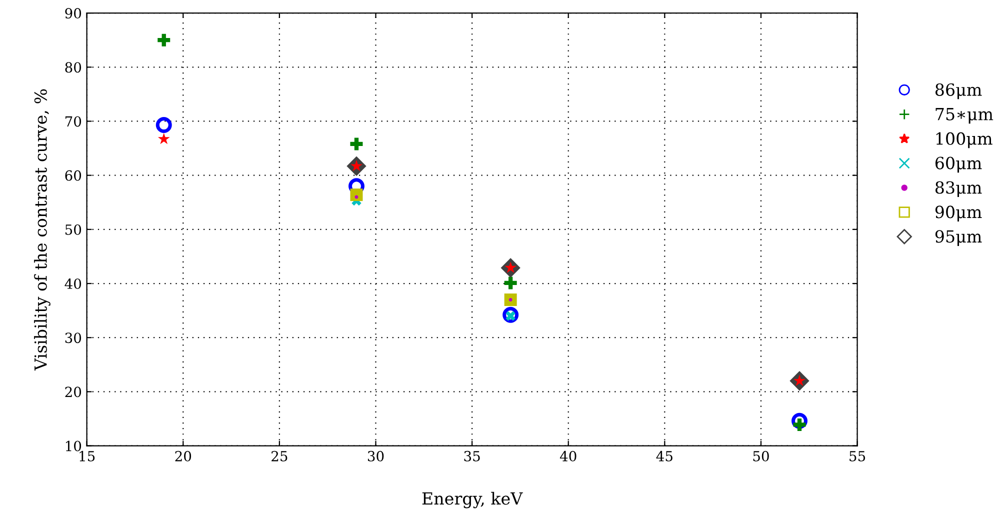  Describe the element at coordinates (183, 456) in the screenshot. I see `x-tick-label: 20` at that location.